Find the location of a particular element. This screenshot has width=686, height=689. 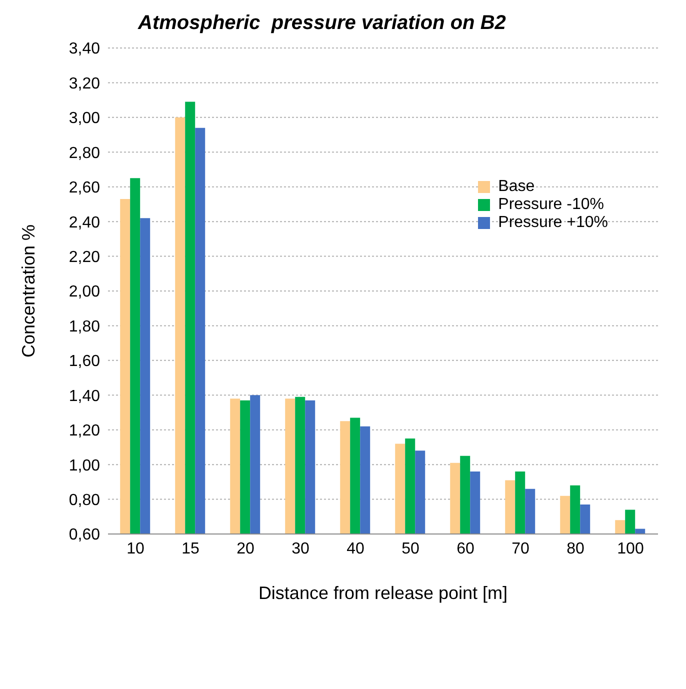

legend-label: Pressure -10% is located at coordinates (551, 204).